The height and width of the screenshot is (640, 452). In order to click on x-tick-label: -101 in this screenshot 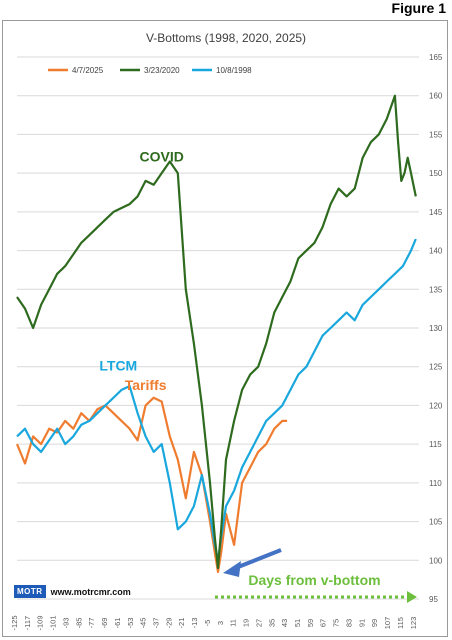, I will do `click(53, 622)`.